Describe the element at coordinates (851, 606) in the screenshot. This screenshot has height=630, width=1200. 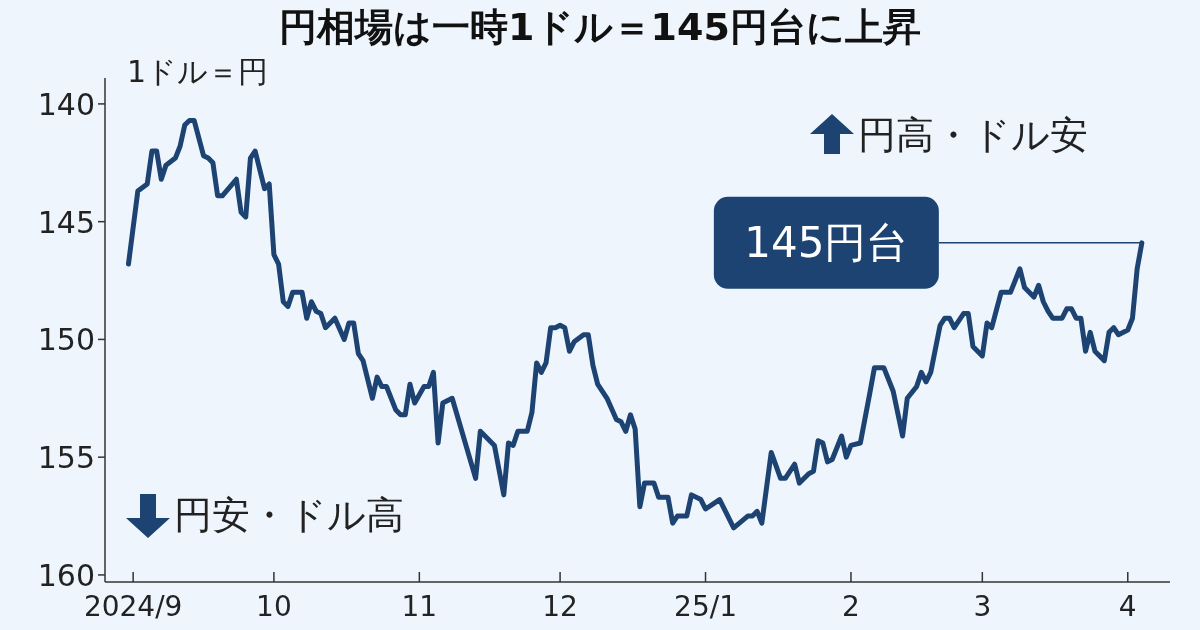
I see `x-tick-label: 2` at that location.